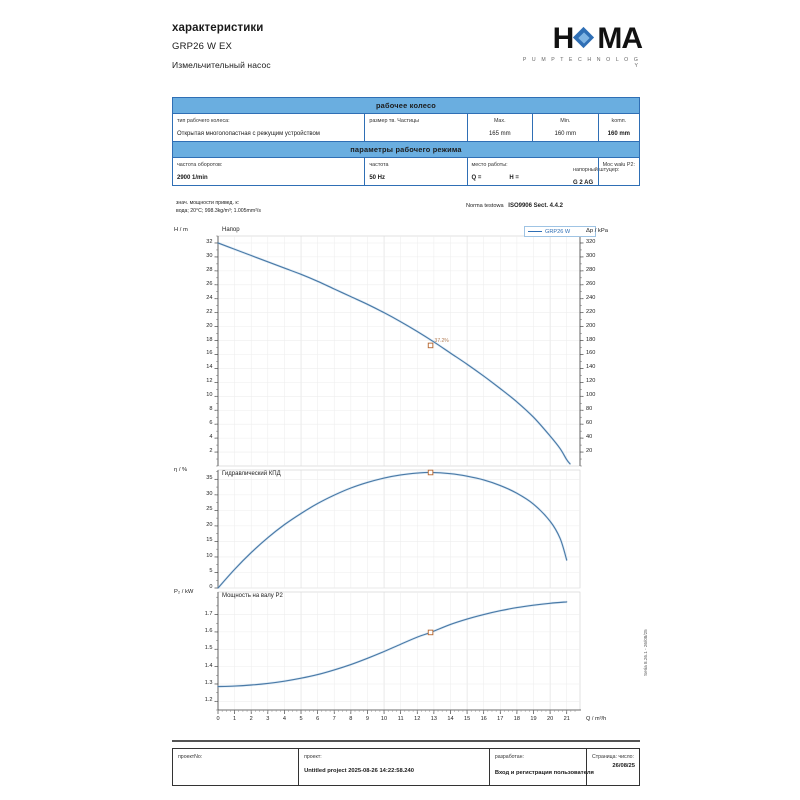 The height and width of the screenshot is (800, 800). I want to click on operating-point-cell: место работы: Q = H =, so click(532, 171).